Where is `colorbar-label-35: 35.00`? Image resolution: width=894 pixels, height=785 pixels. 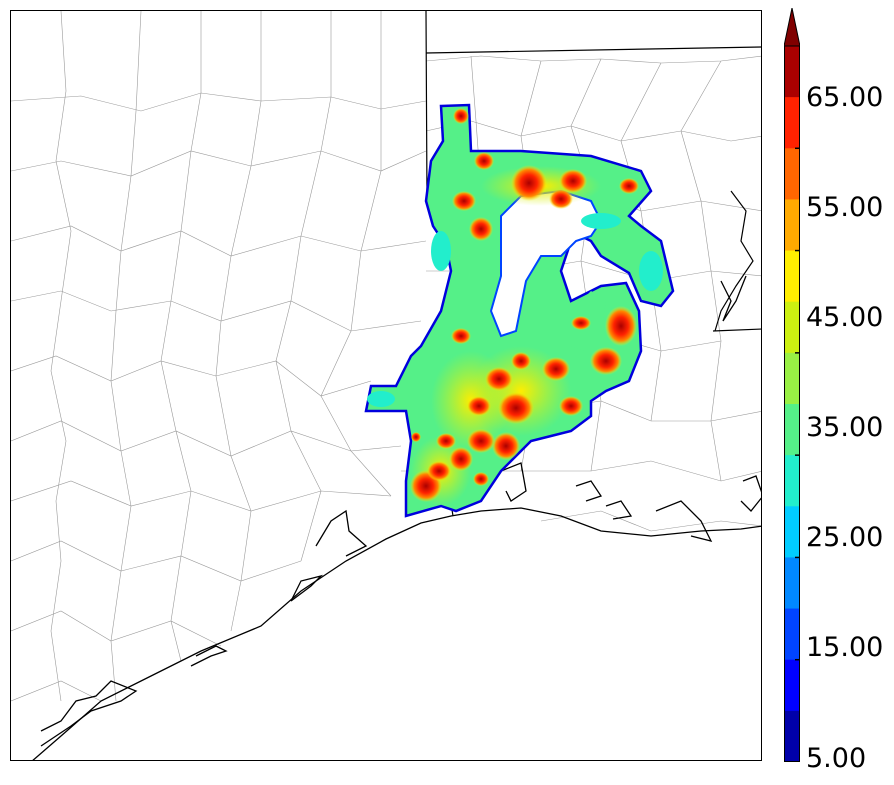 colorbar-label-35: 35.00 is located at coordinates (845, 427).